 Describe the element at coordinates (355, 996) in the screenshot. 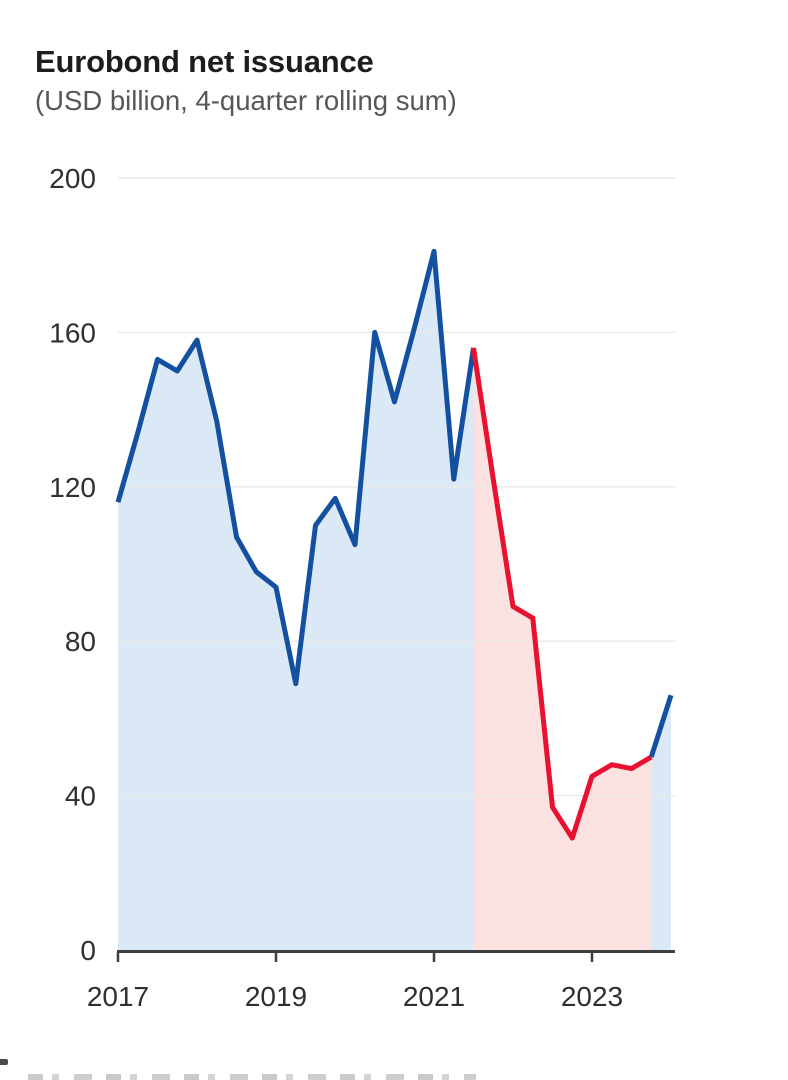

I see `x-axis-labels: 2017 2019 2021 2023` at that location.